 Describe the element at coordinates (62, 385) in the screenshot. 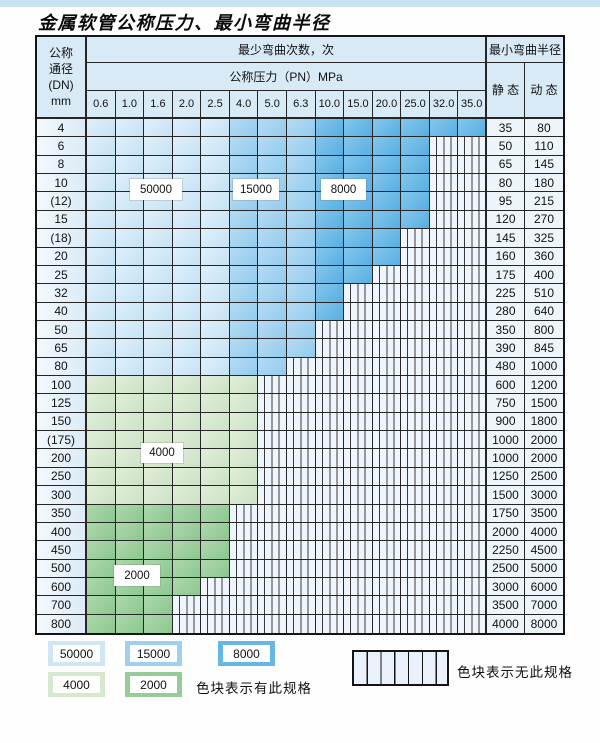

I see `dn-cell: 100` at that location.